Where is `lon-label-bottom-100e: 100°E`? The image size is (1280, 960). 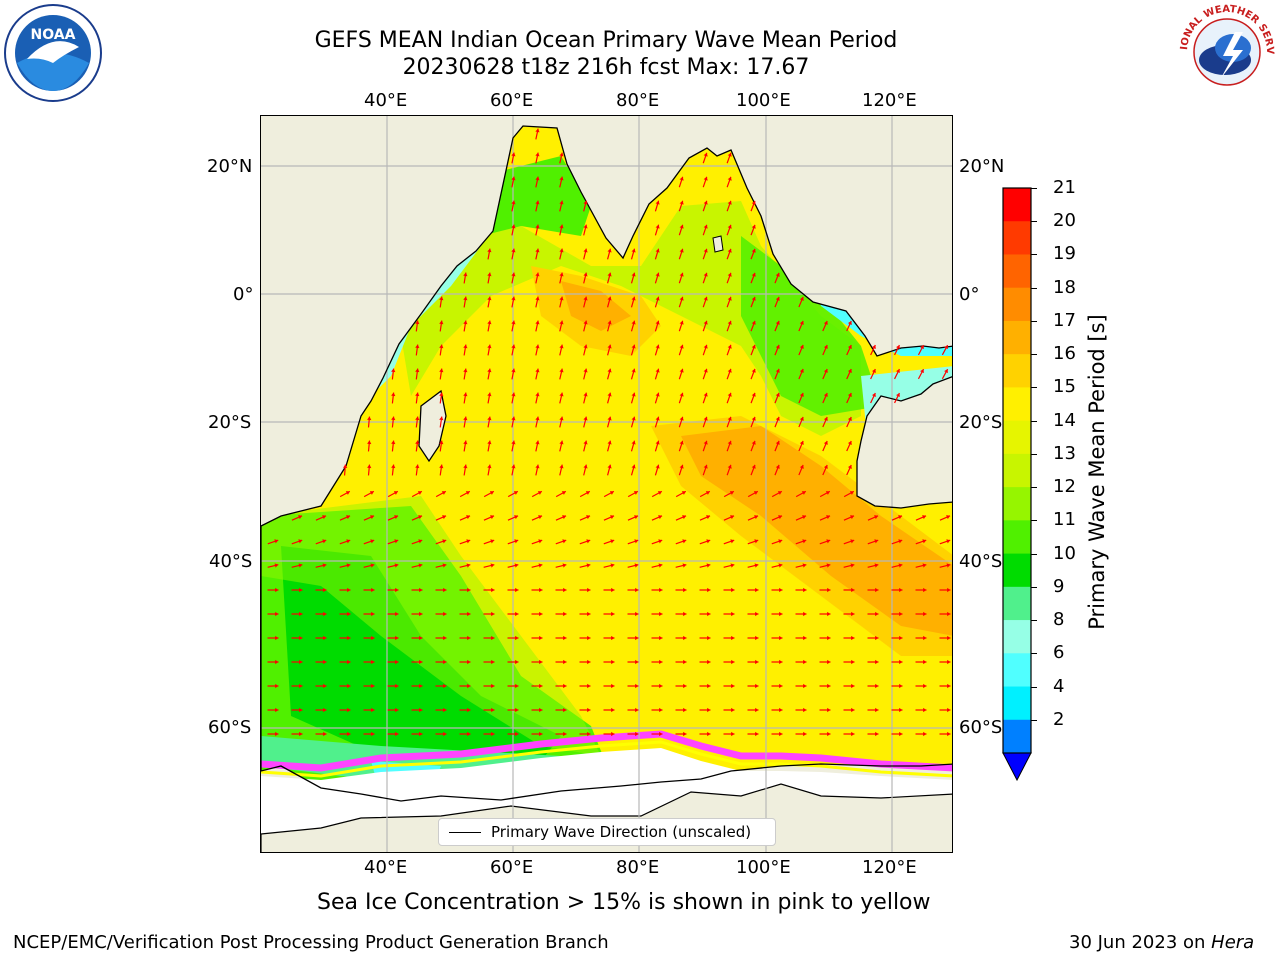 lon-label-bottom-100e: 100°E is located at coordinates (763, 867).